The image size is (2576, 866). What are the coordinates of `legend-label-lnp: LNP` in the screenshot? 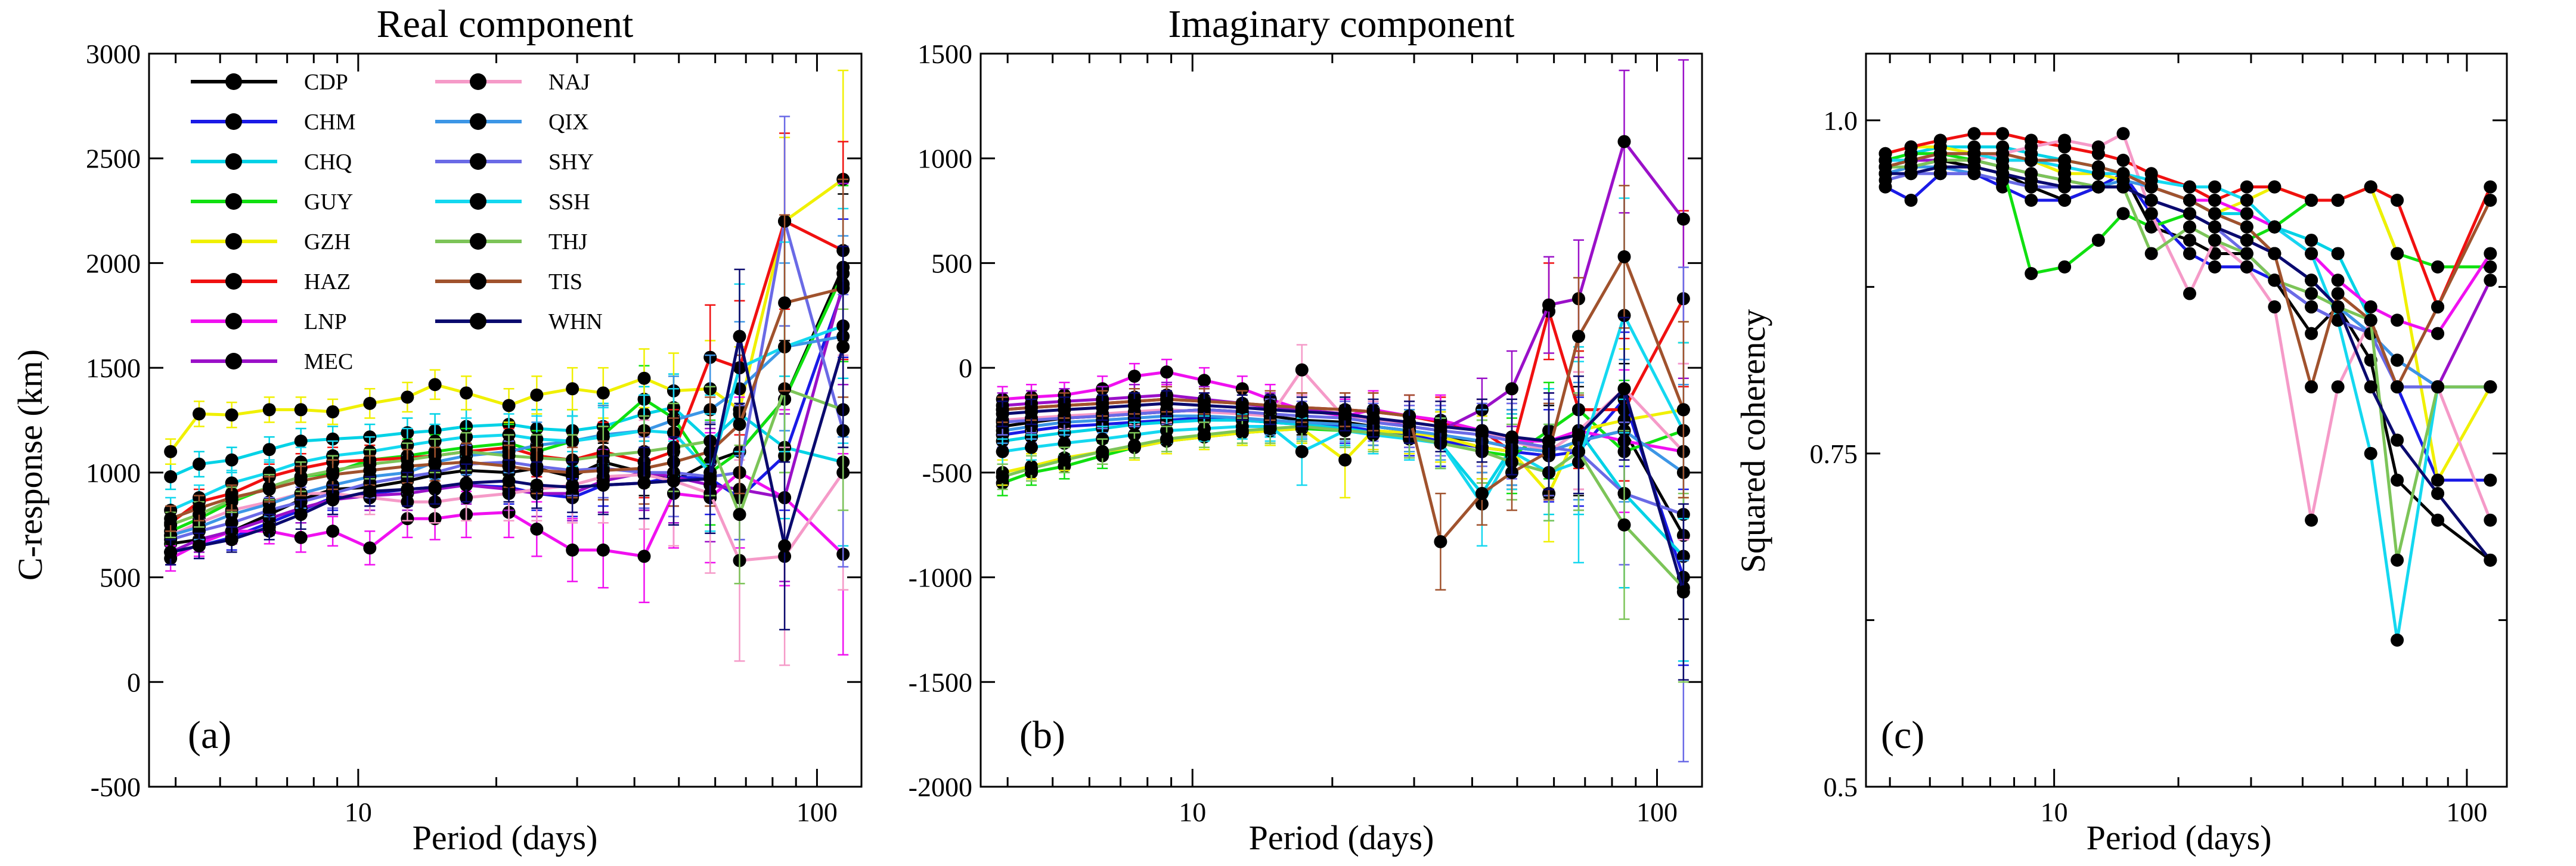 It's located at (325, 321).